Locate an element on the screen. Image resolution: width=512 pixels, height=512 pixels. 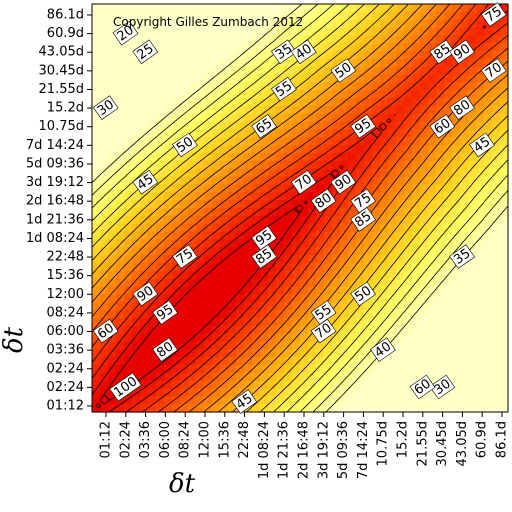
contour-label: 40 is located at coordinates (383, 349).